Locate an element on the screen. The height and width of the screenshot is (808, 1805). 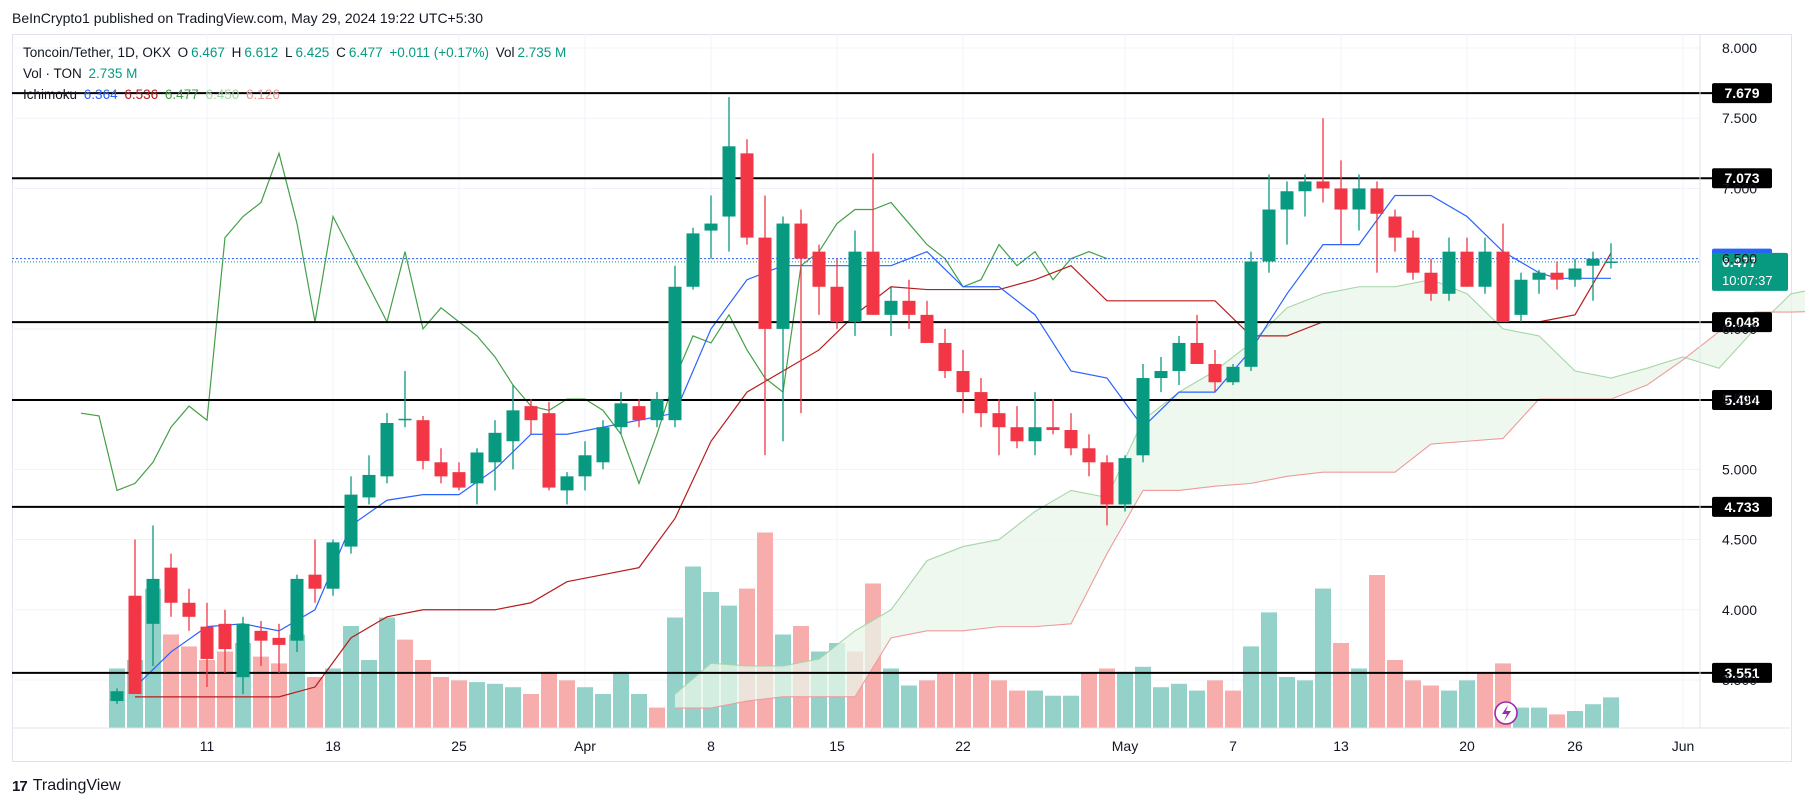
current-price-label: 6.477 is located at coordinates (1739, 262).